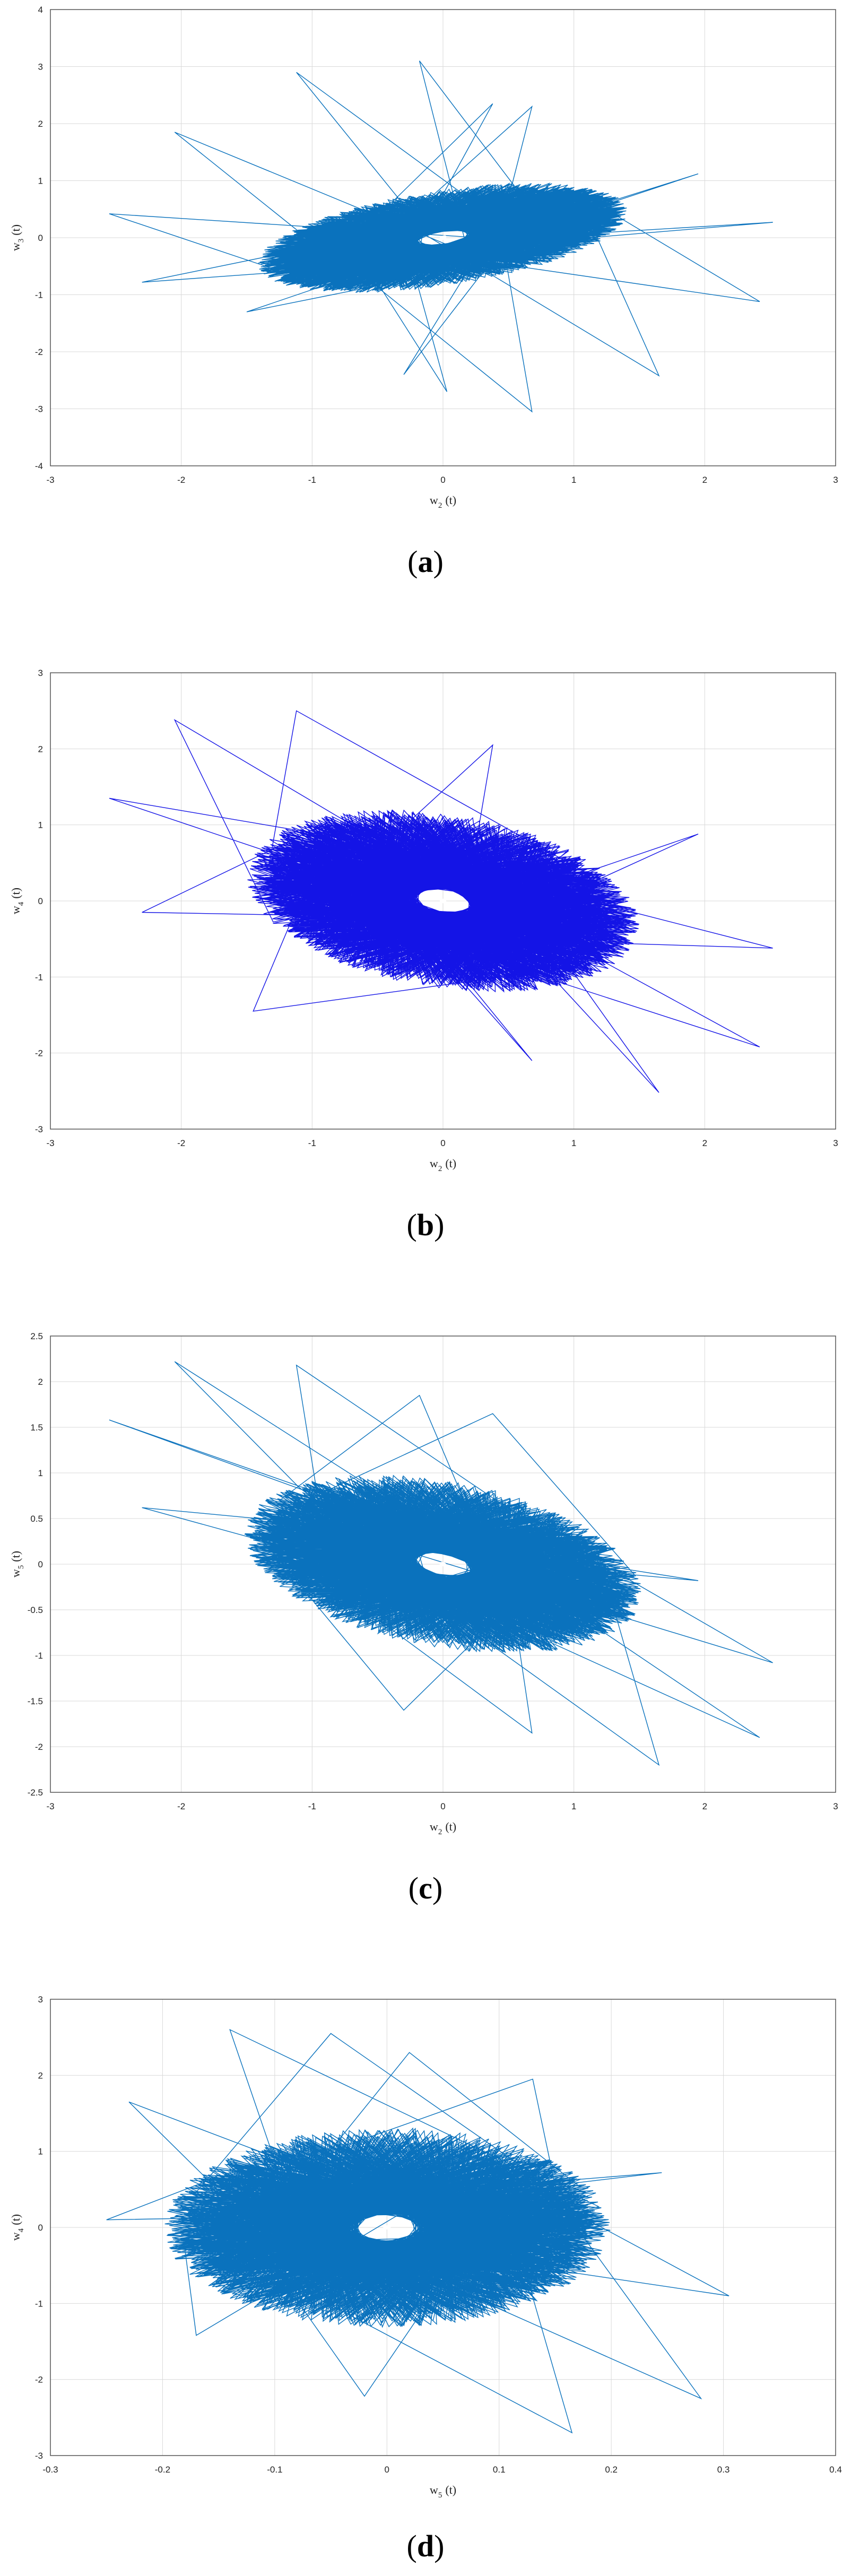 This screenshot has height=2576, width=851. Describe the element at coordinates (35, 1793) in the screenshot. I see `y-tick-label: -2.5` at that location.